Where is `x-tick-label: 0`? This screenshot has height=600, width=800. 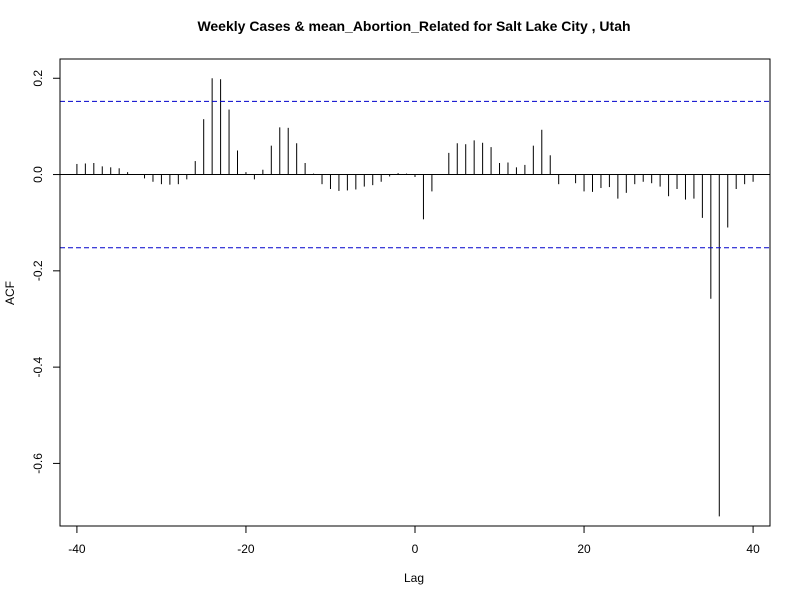 x-tick-label: 0 is located at coordinates (415, 549).